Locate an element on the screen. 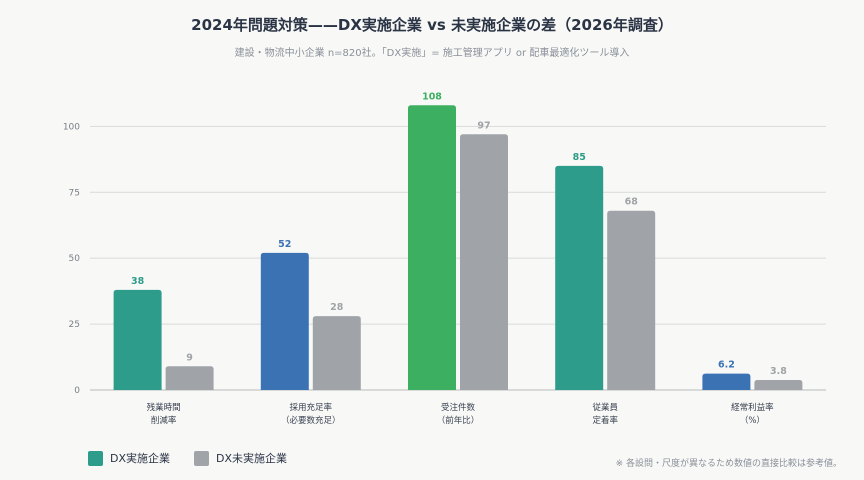 The height and width of the screenshot is (480, 864). x-category-label: 従業員 is located at coordinates (605, 407).